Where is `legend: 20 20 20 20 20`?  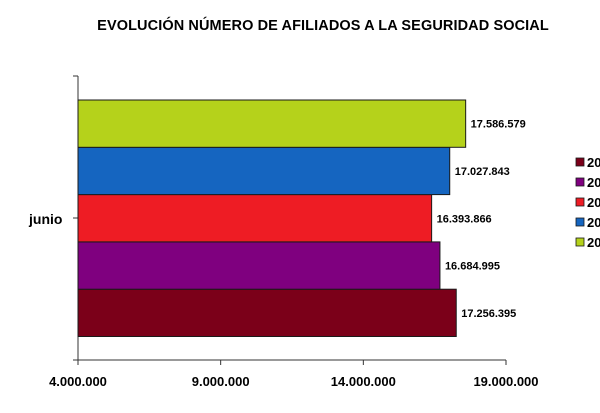 legend: 20 20 20 20 20 is located at coordinates (587, 202).